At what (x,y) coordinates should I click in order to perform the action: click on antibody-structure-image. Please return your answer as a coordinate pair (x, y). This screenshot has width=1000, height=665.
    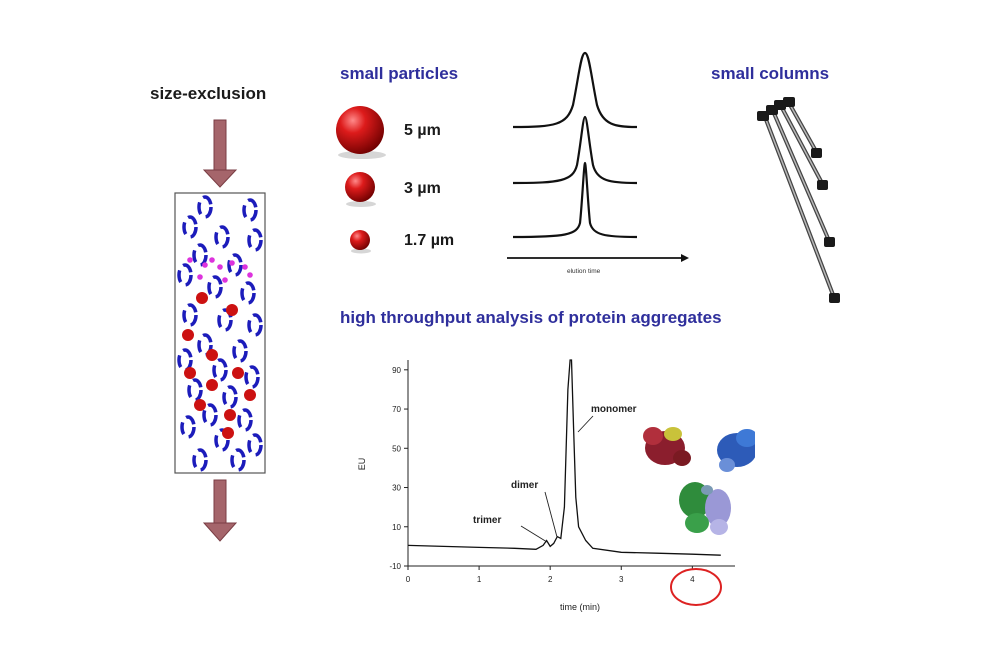
    Looking at the image, I should click on (699, 481).